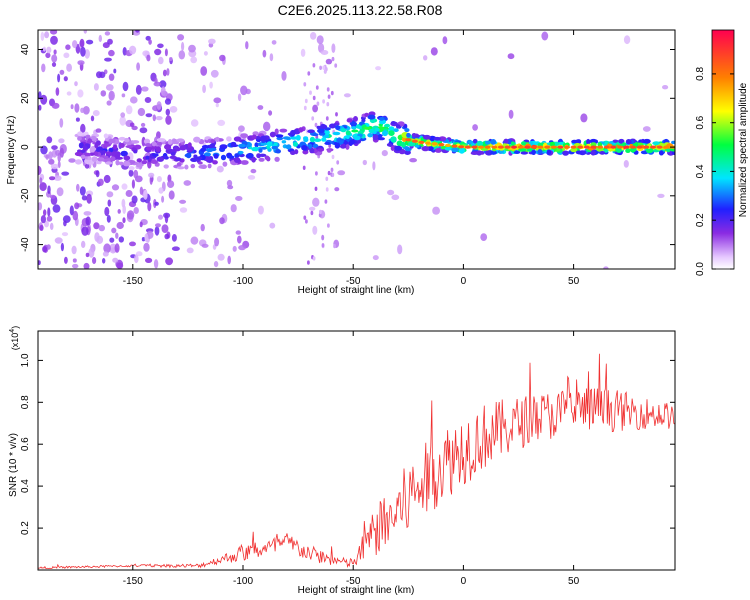  Describe the element at coordinates (723, 149) in the screenshot. I see `colorbar-gradient` at that location.